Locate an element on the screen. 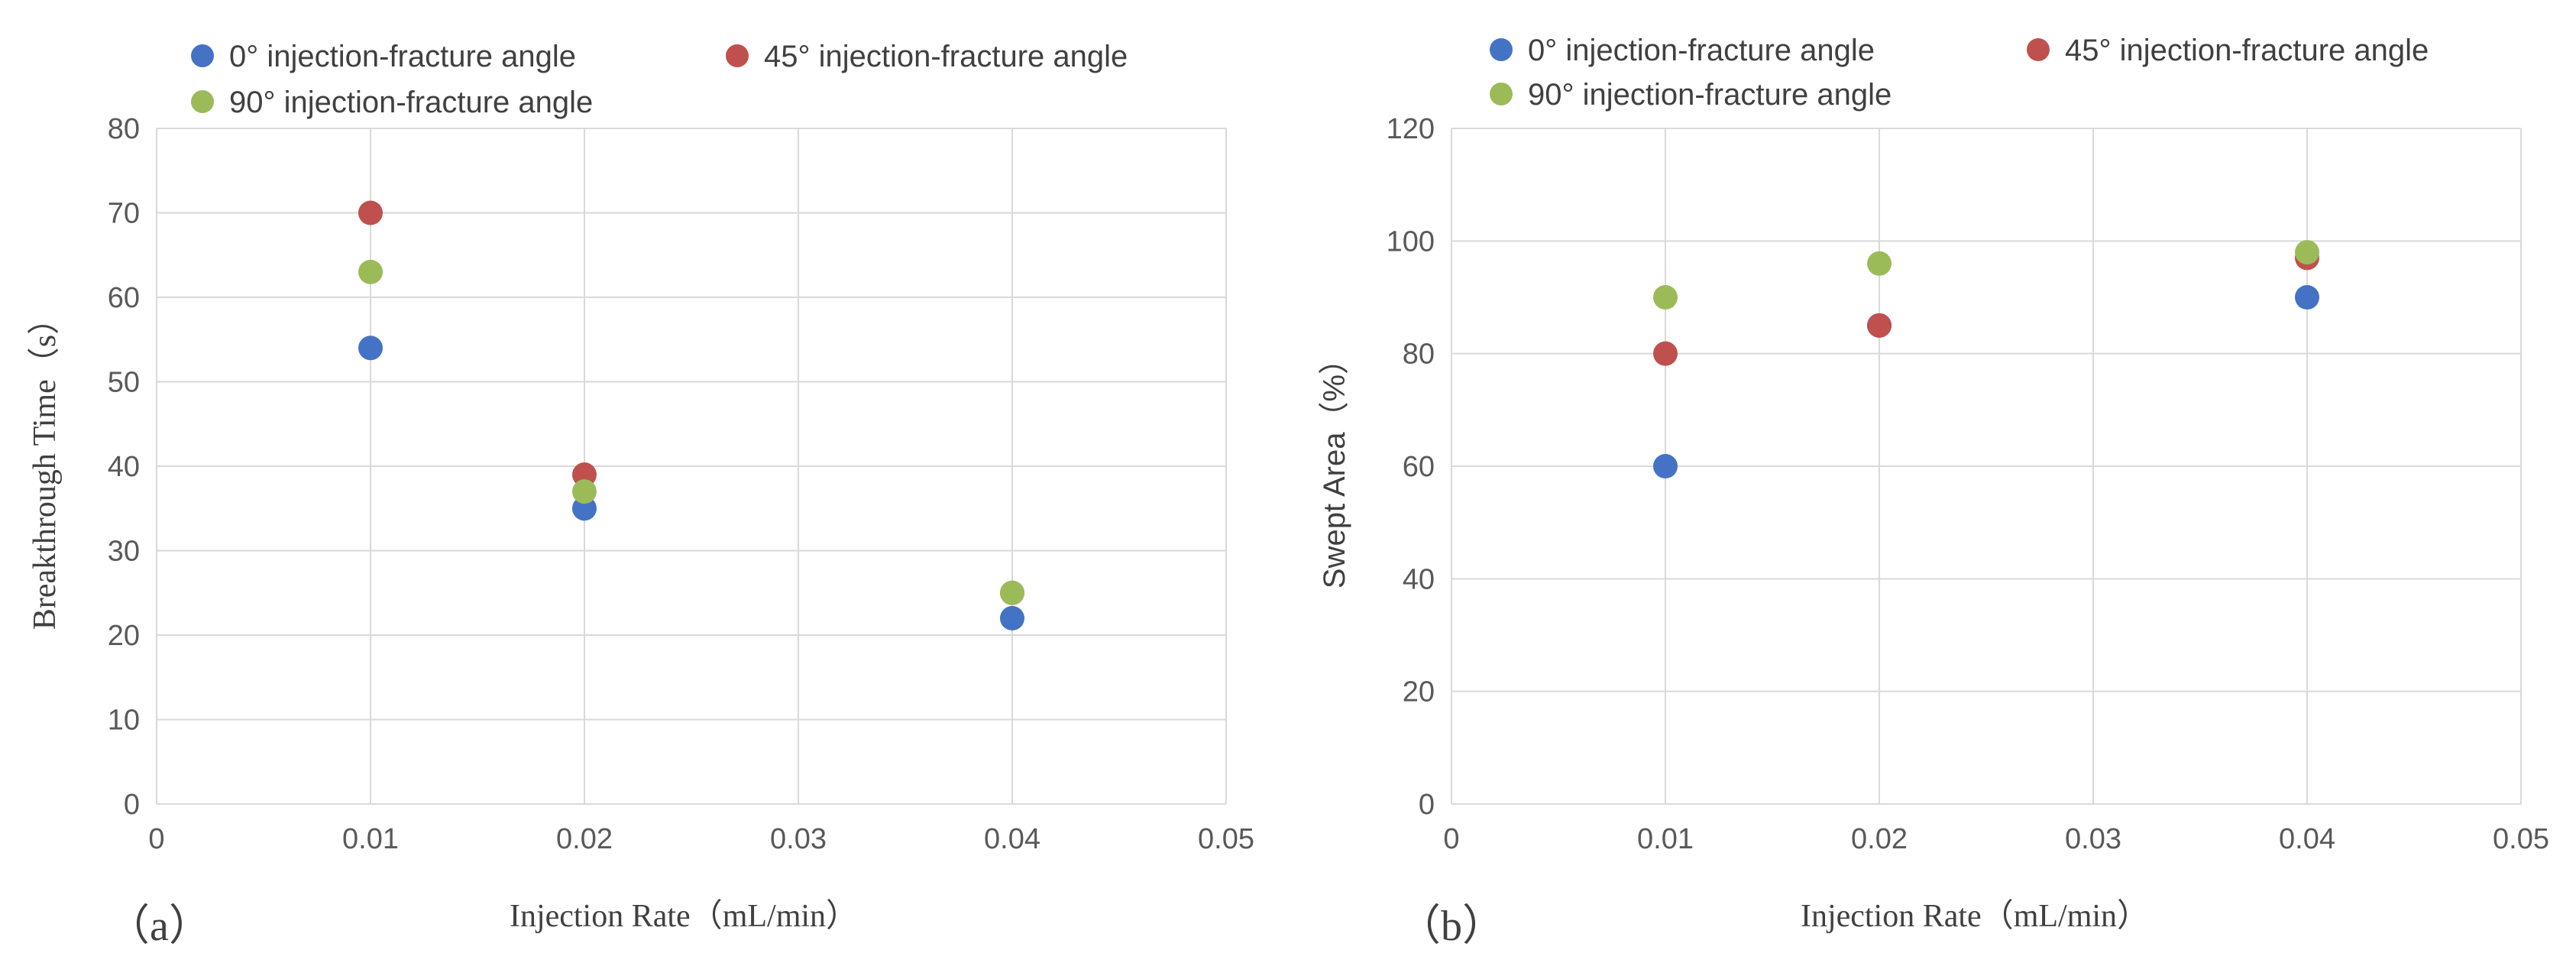  panel-label: （b） is located at coordinates (1451, 926).